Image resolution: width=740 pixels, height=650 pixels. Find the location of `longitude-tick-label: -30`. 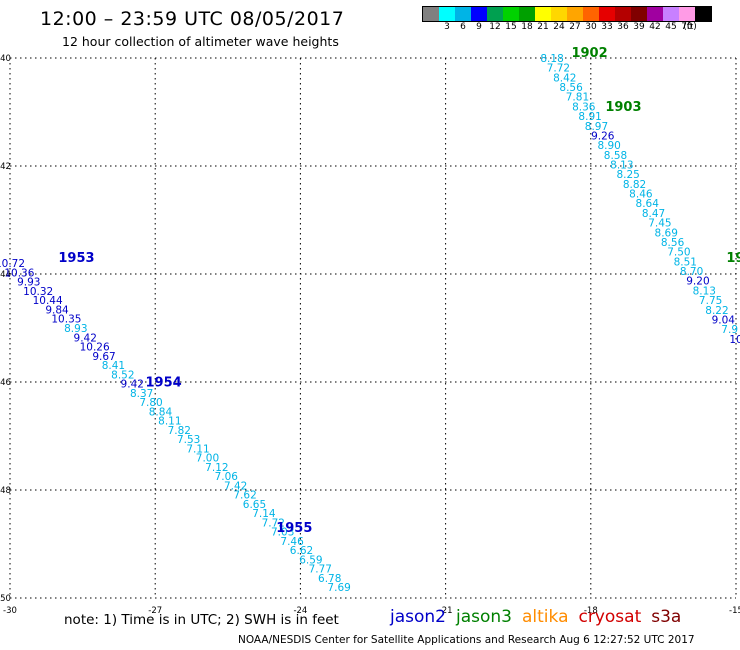

longitude-tick-label: -30 is located at coordinates (10, 611).